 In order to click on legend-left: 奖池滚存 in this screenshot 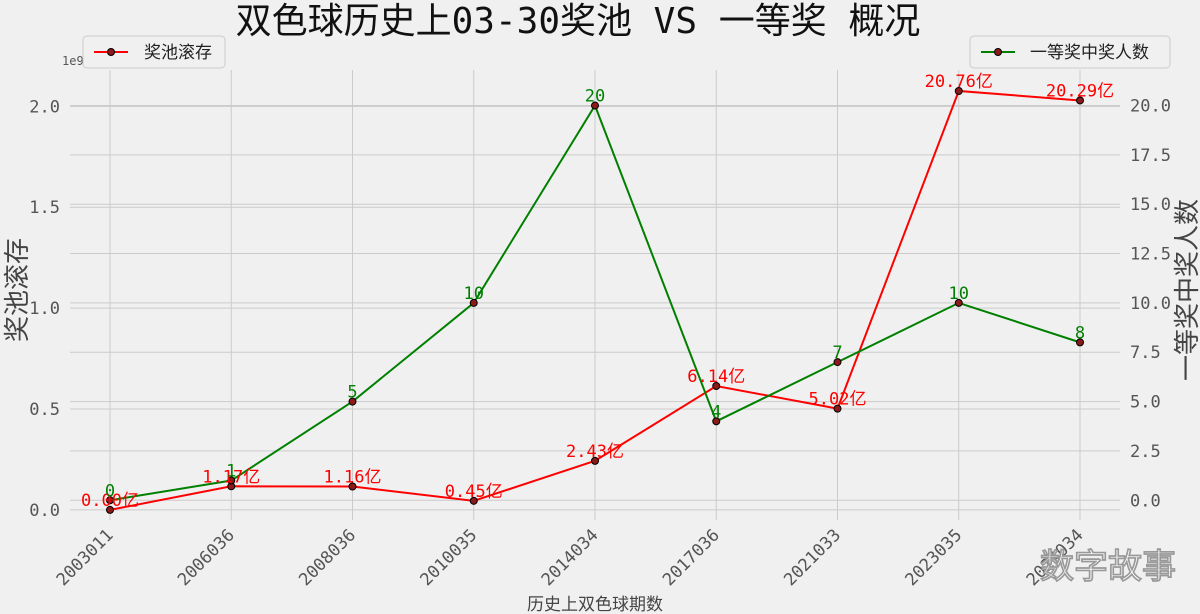, I will do `click(154, 52)`.